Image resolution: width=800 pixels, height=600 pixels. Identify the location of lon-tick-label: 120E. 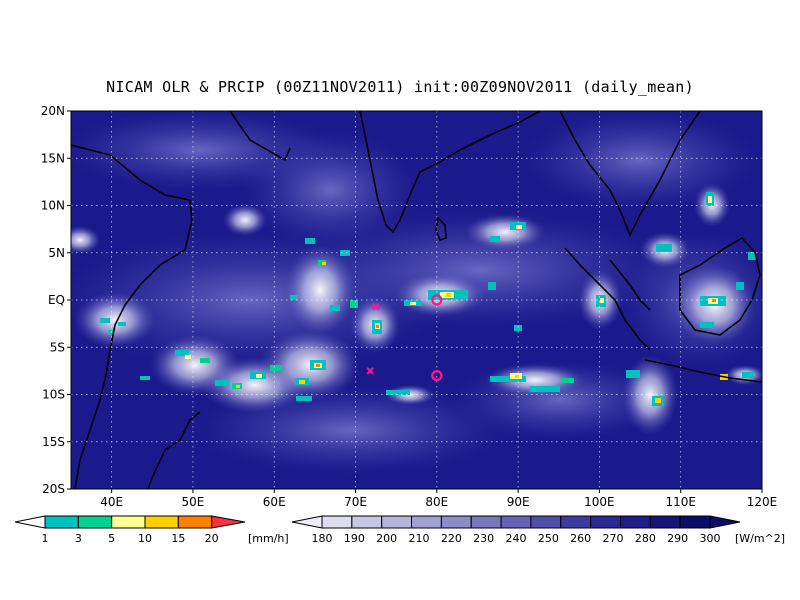
(762, 502).